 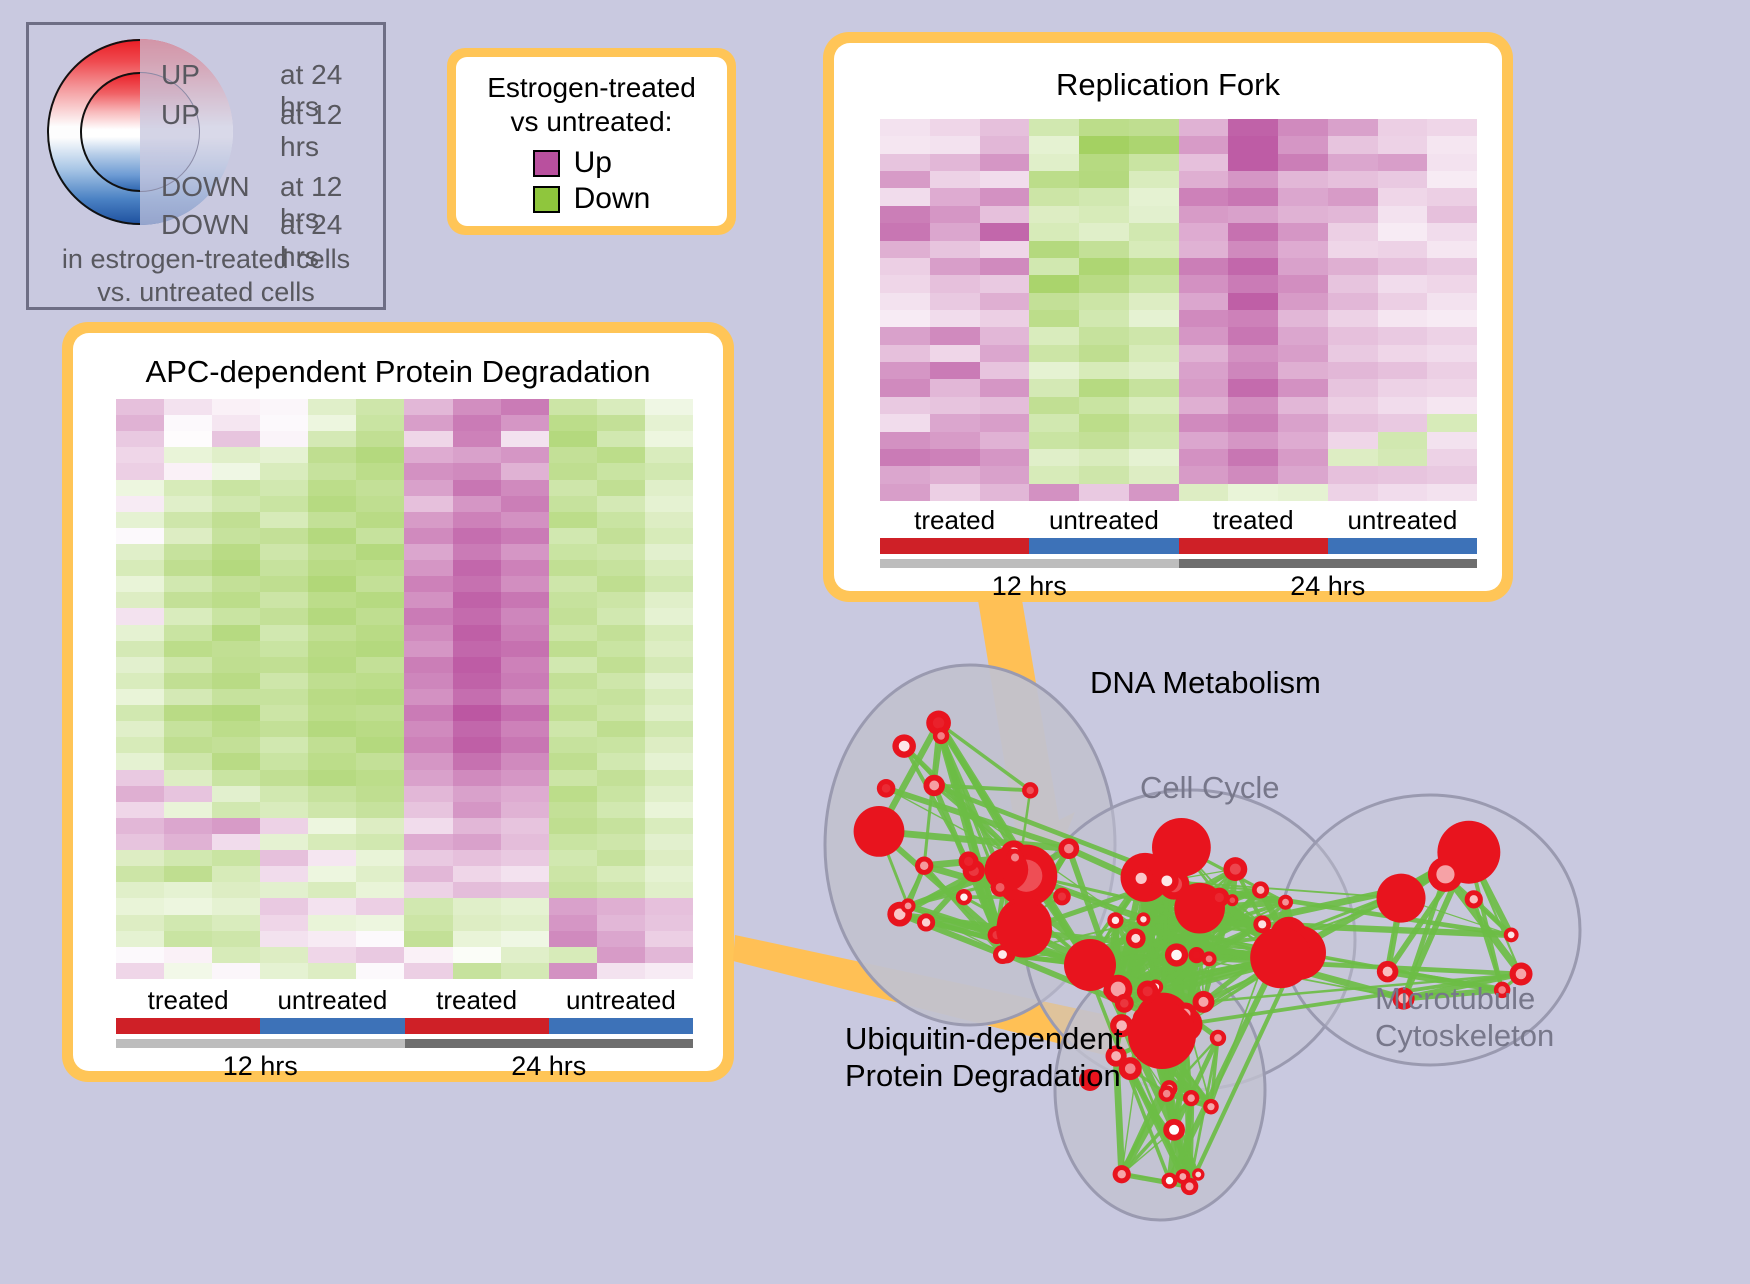 I want to click on cluster-label-ubiquitin-degradation: Ubiquitin-dependent Protein Degradation, so click(x=984, y=1057).